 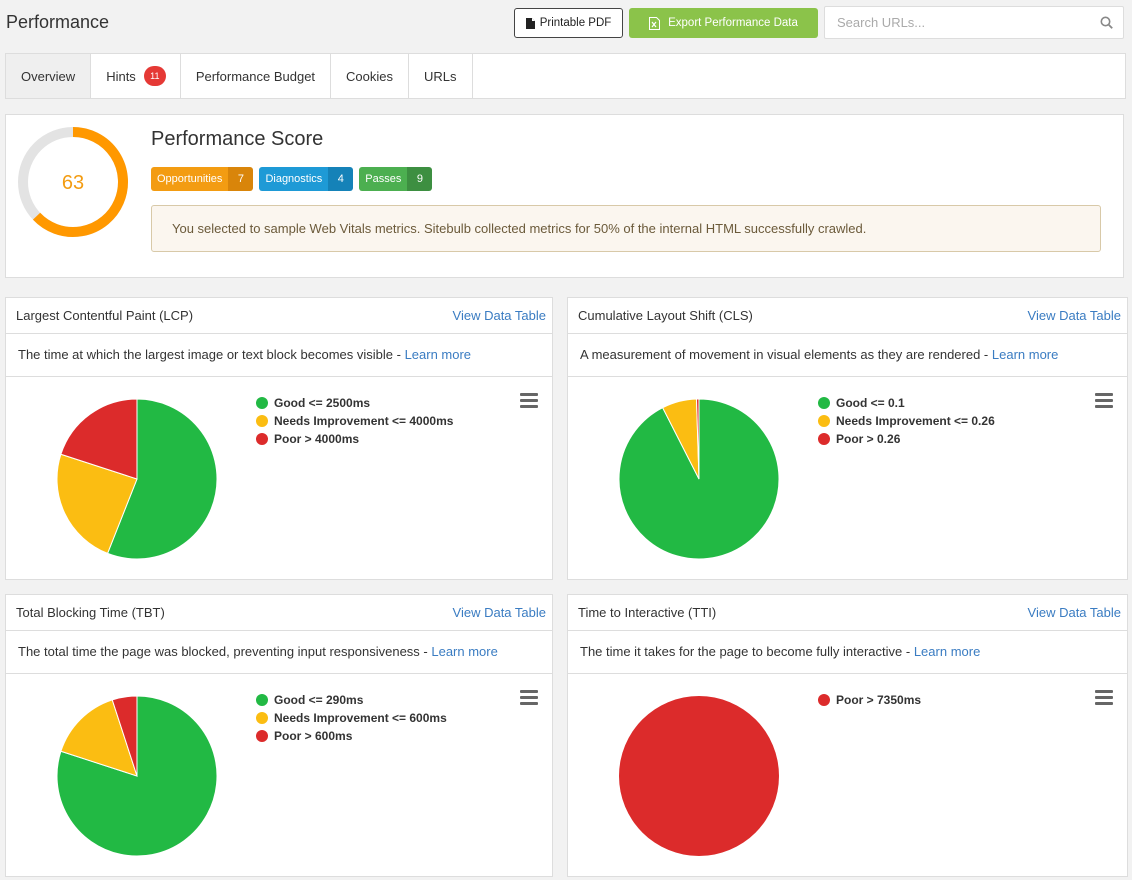 I want to click on legend-item: Good <= 2500ms, so click(x=354, y=403).